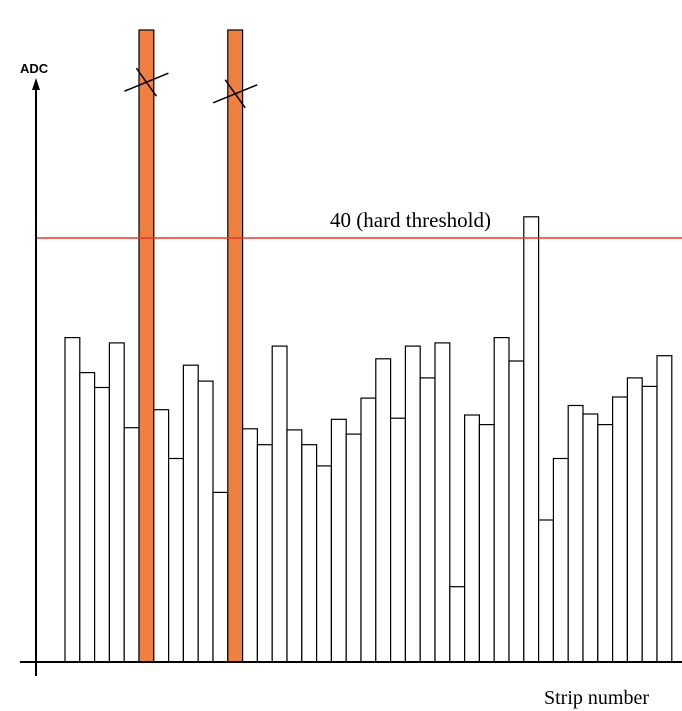 The height and width of the screenshot is (711, 682). What do you see at coordinates (191, 88) in the screenshot?
I see `crosses-group` at bounding box center [191, 88].